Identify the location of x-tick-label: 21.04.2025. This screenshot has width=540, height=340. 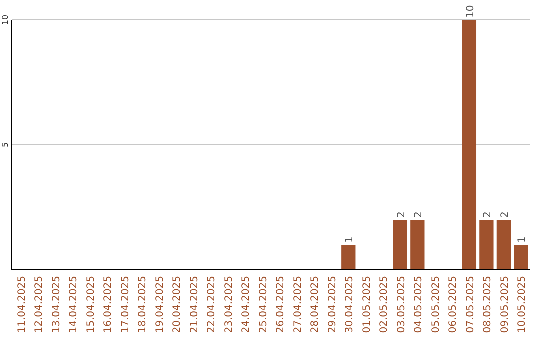
(194, 305).